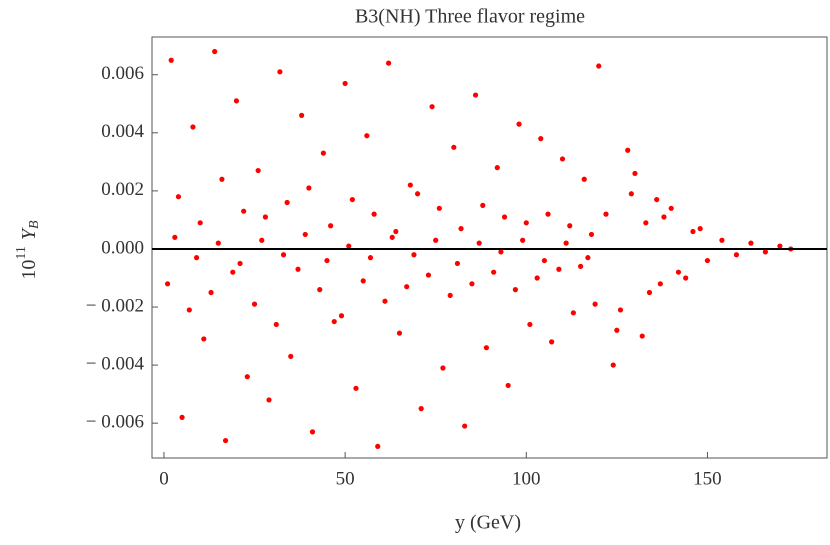  What do you see at coordinates (122, 189) in the screenshot?
I see `y-tick-label: 0.002` at bounding box center [122, 189].